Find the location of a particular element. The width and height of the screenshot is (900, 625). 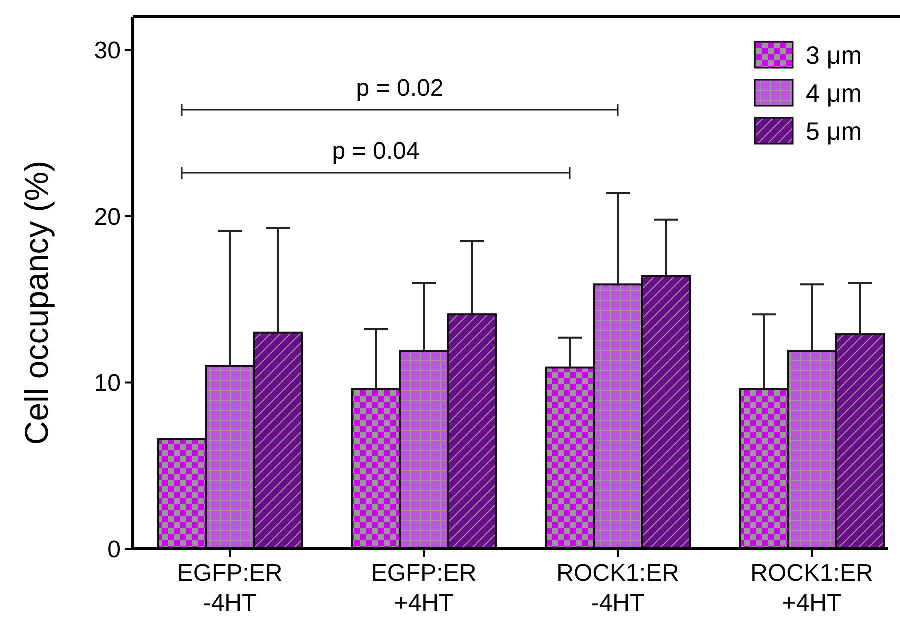

x-tick-label: ROCK1:ER +4HT is located at coordinates (812, 588).